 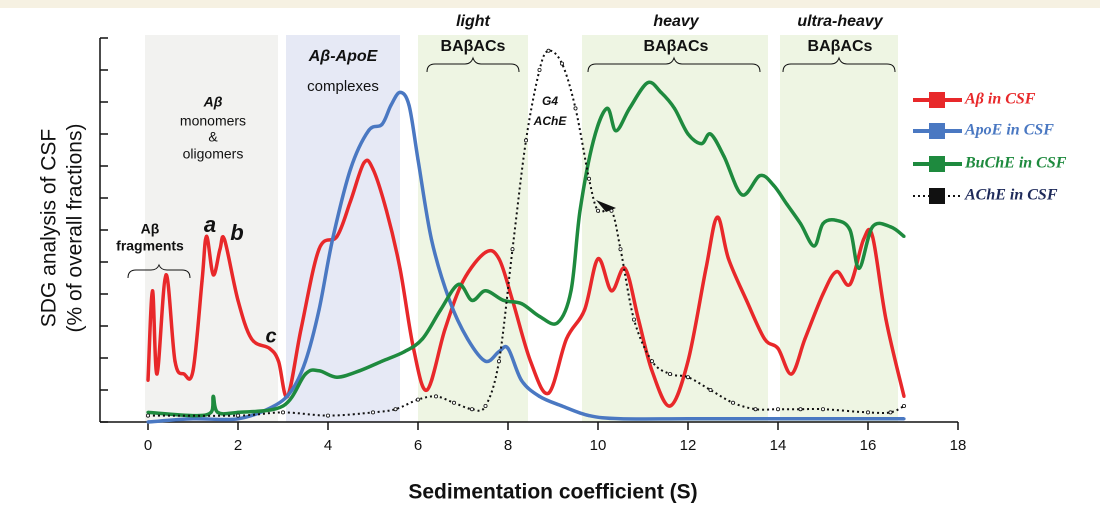 What do you see at coordinates (236, 232) in the screenshot?
I see `annotation: b` at bounding box center [236, 232].